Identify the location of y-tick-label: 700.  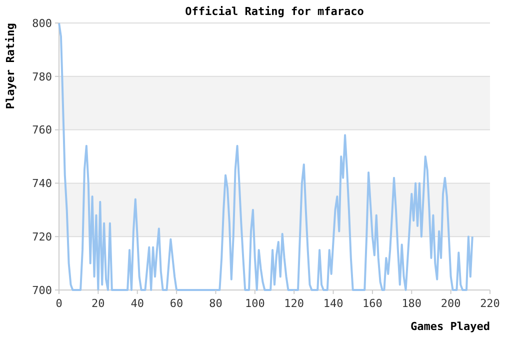
(42, 290).